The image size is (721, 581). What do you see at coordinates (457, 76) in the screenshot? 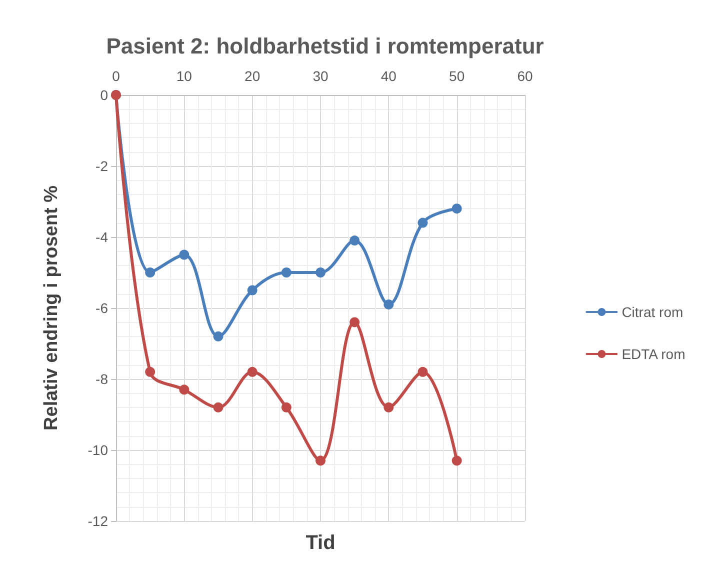
I see `x-tick-label: 50` at bounding box center [457, 76].